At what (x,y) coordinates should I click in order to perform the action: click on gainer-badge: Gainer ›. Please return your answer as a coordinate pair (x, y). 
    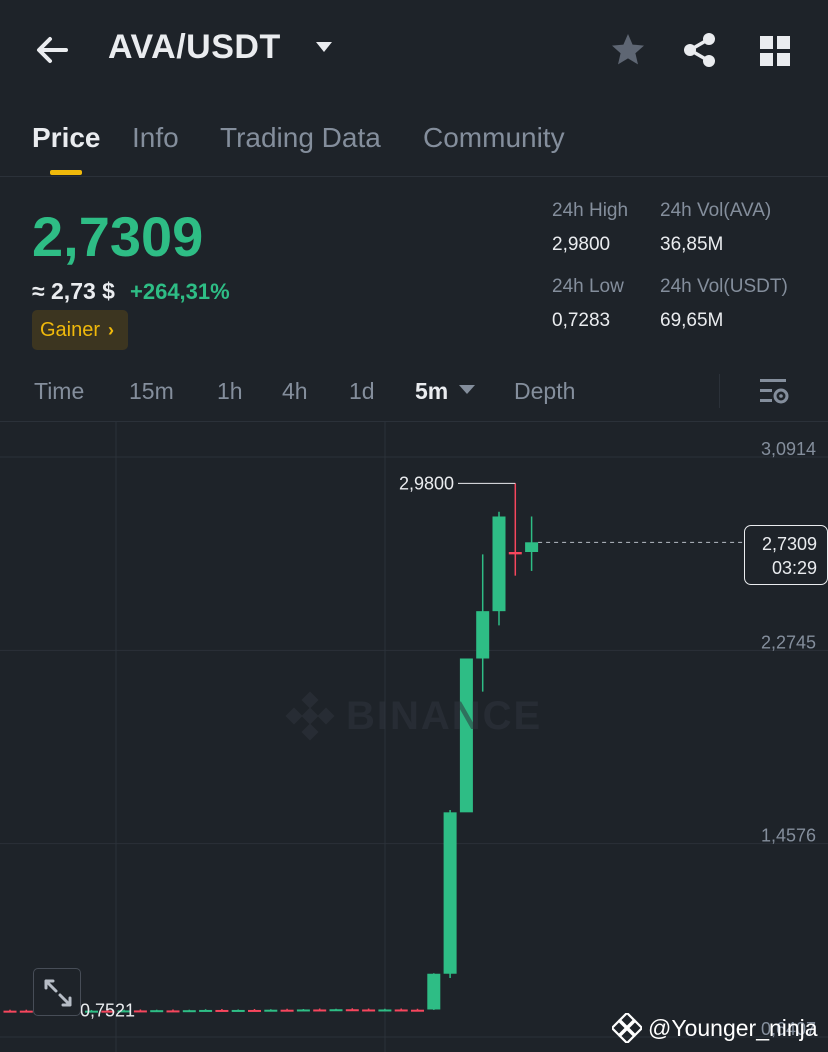
    Looking at the image, I should click on (80, 330).